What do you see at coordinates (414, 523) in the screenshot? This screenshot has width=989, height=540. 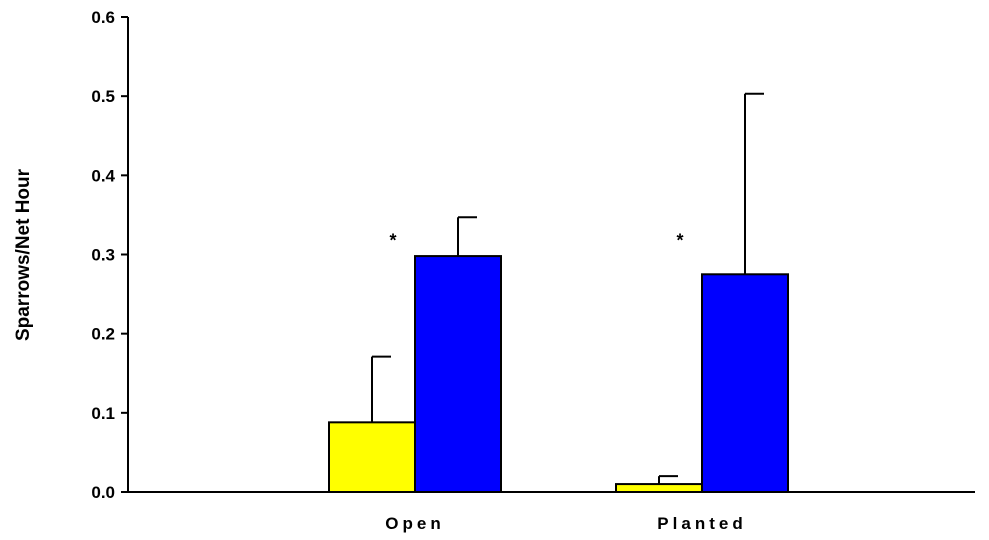 I see `x-category-label-open: Open` at bounding box center [414, 523].